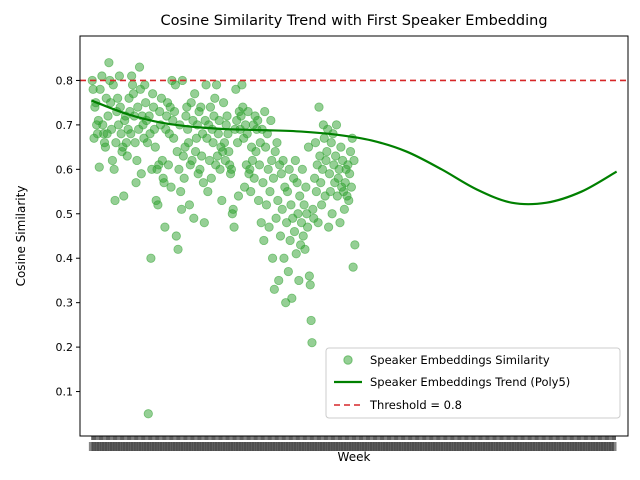 The width and height of the screenshot is (640, 480). I want to click on legend-marker-similarity, so click(348, 360).